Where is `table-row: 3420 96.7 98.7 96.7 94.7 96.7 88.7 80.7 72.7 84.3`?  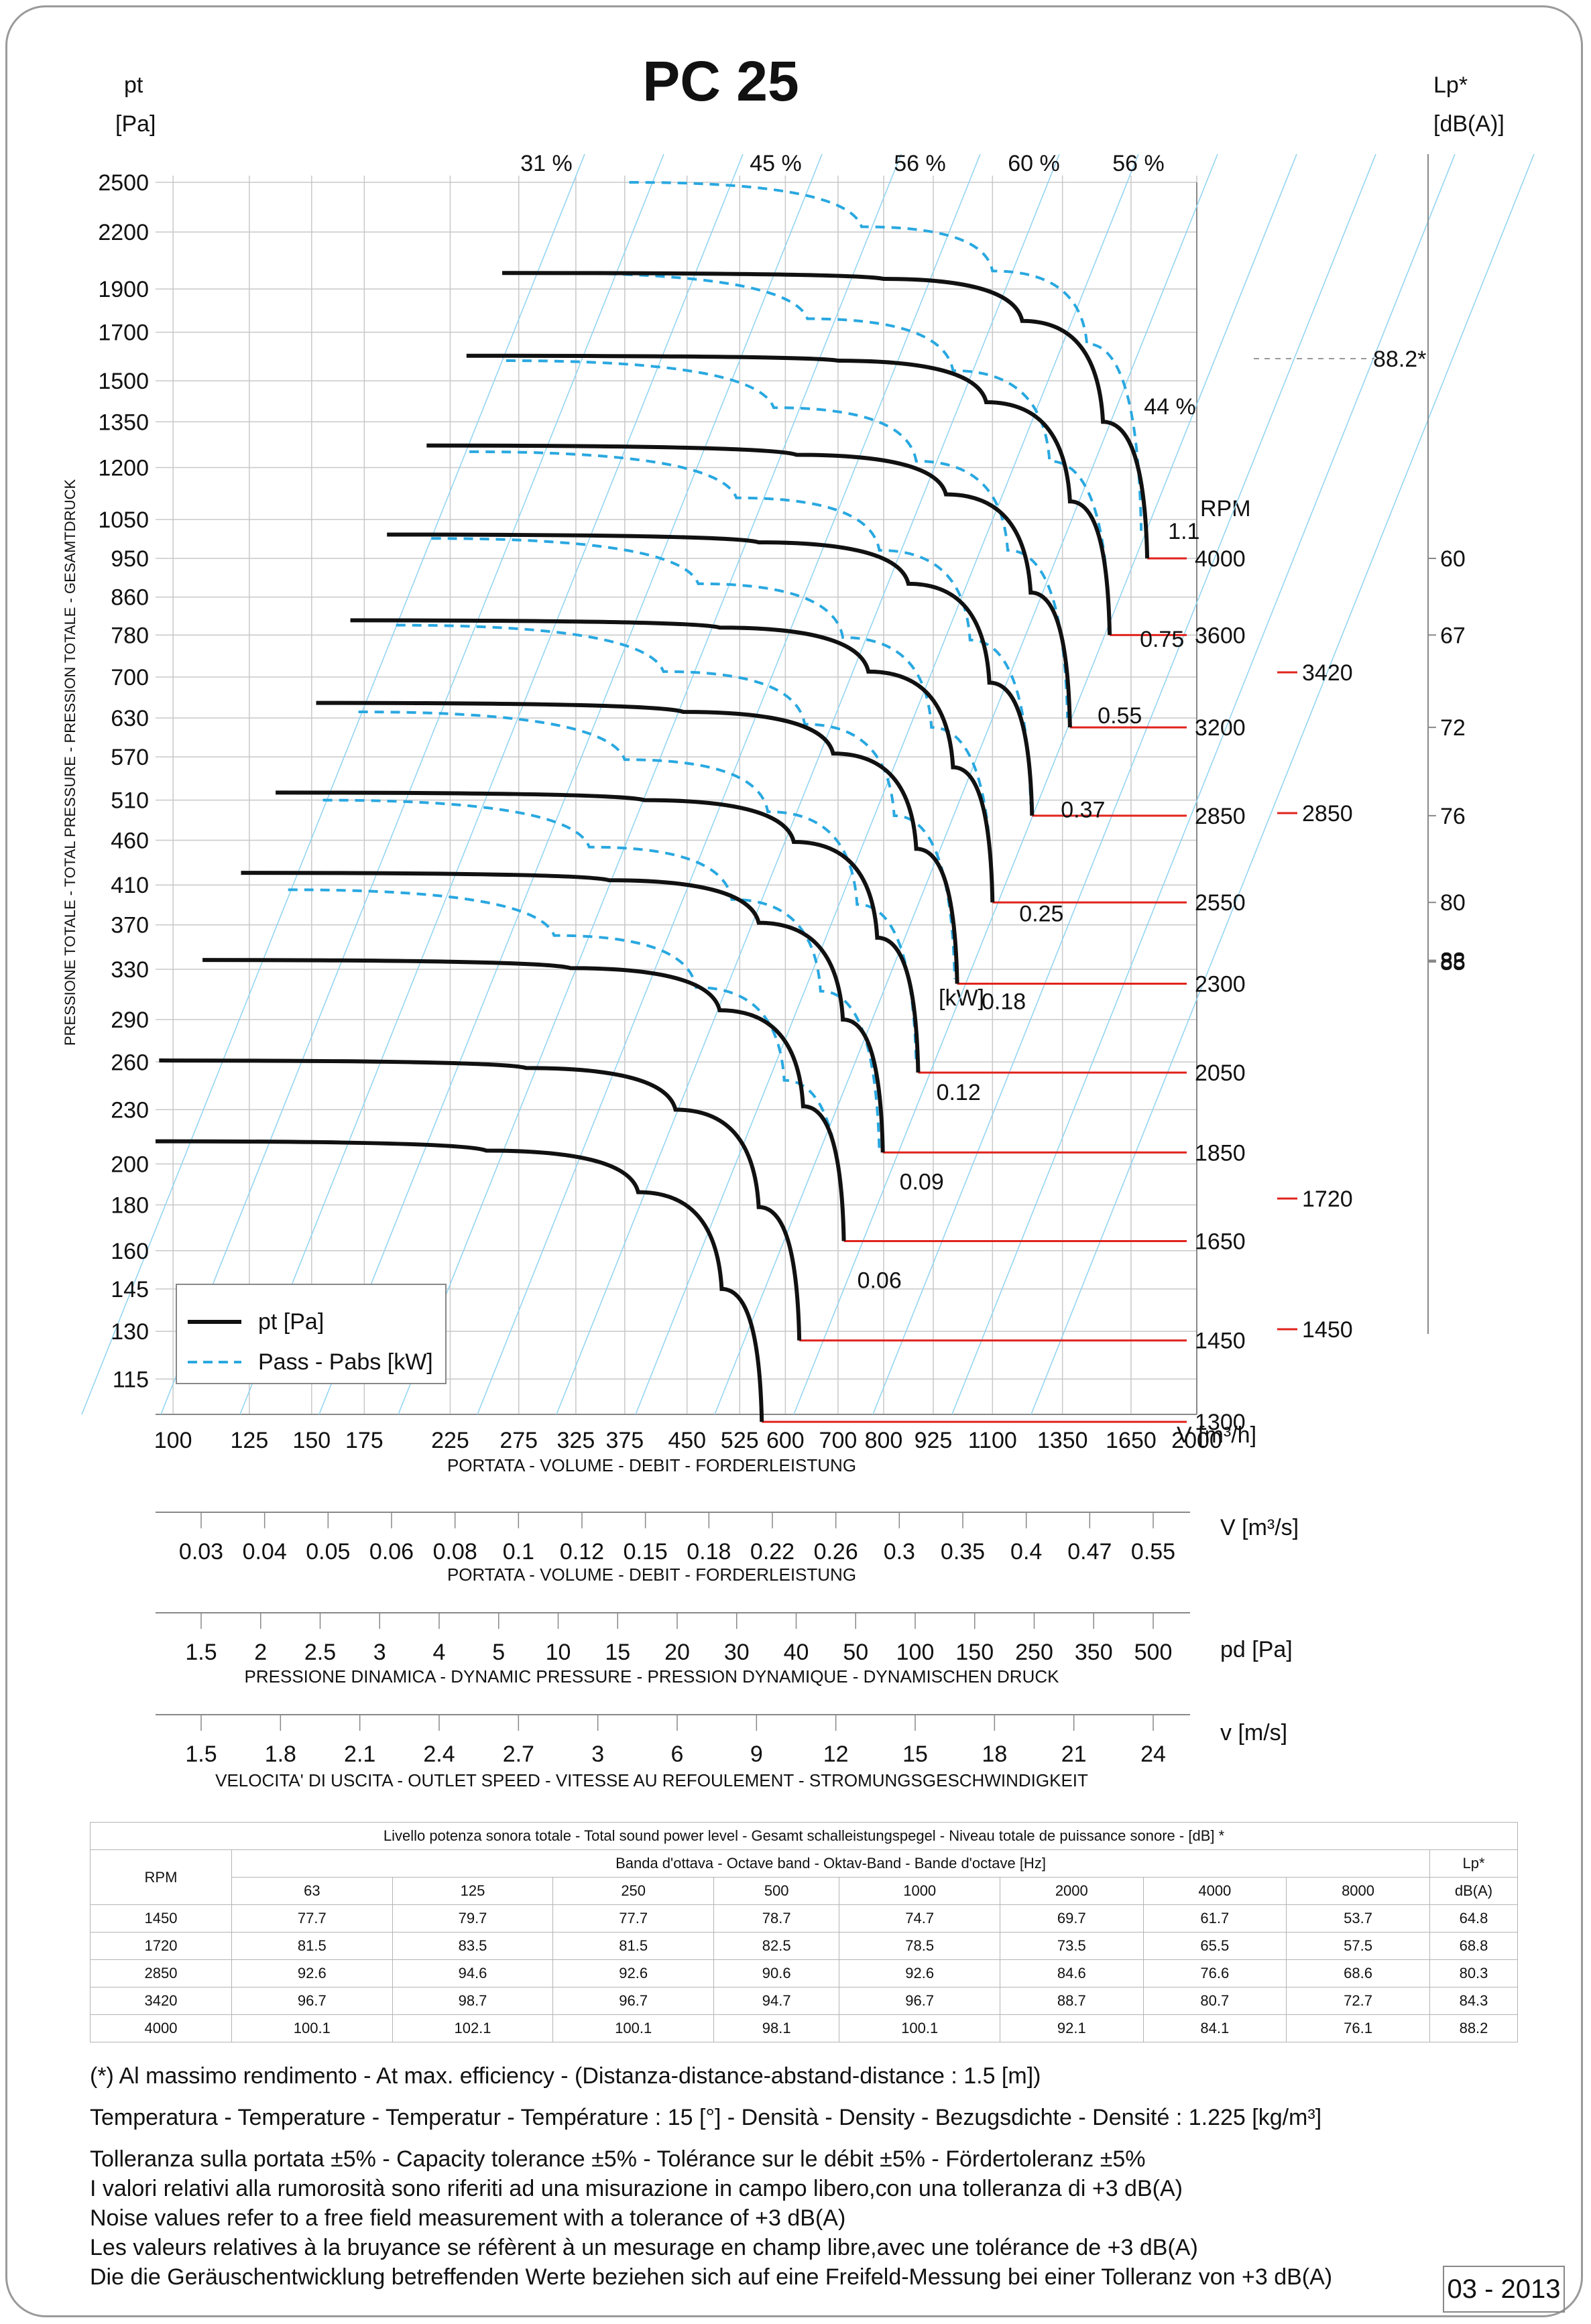 table-row: 3420 96.7 98.7 96.7 94.7 96.7 88.7 80.7 72.7 84.3 is located at coordinates (804, 2001).